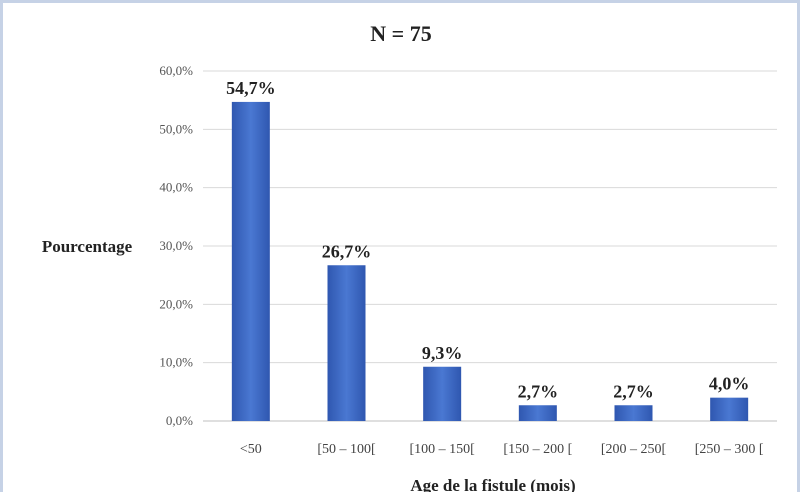 Image resolution: width=800 pixels, height=495 pixels. Describe the element at coordinates (176, 128) in the screenshot. I see `y-tick-label: 50,0%` at that location.